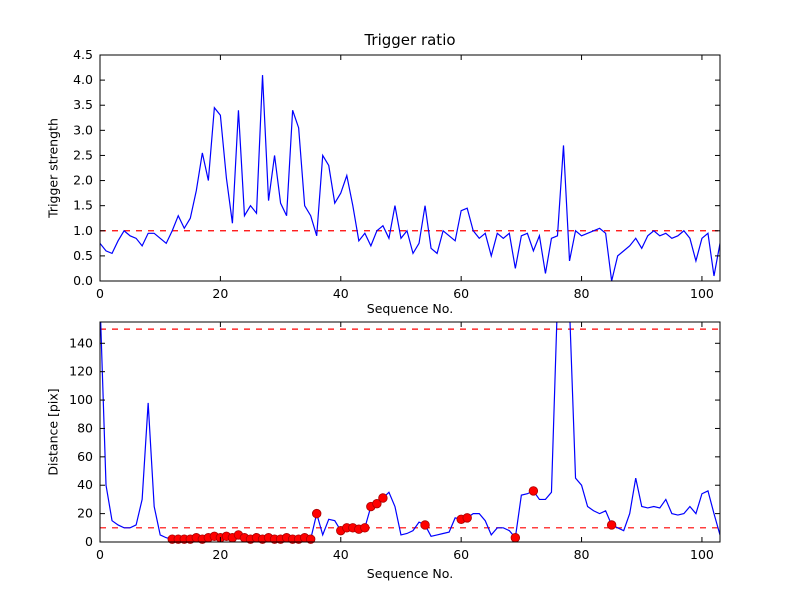  Describe the element at coordinates (85, 513) in the screenshot. I see `y-tick-label: 20` at that location.